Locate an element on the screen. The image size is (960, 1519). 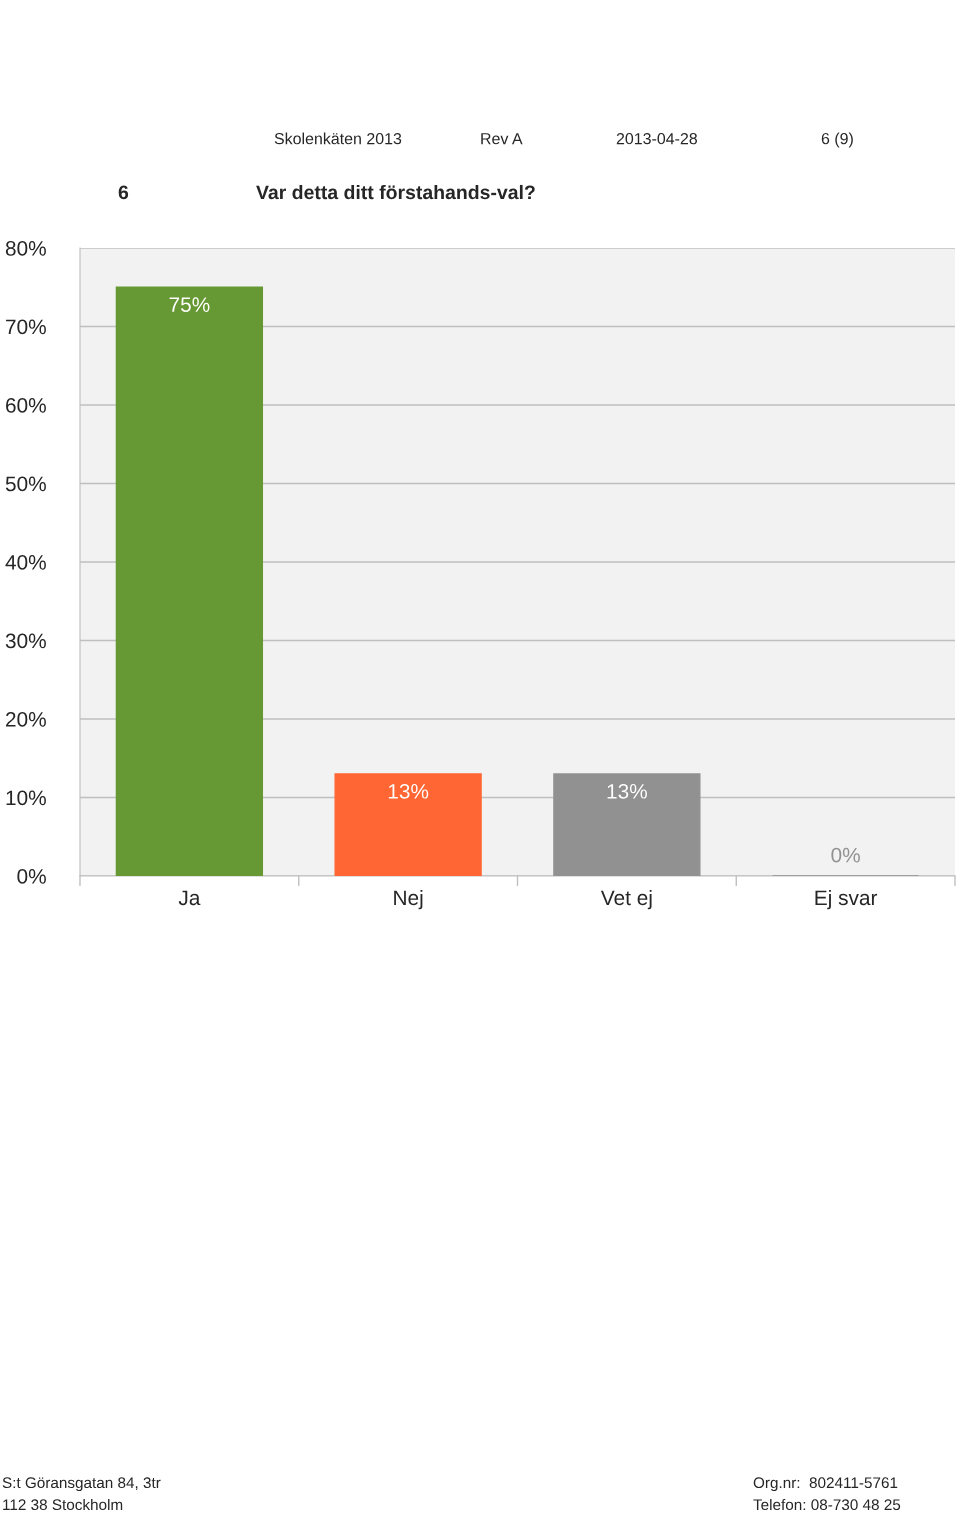
text: Org.nr: 802411-5761 is located at coordinates (825, 1484).